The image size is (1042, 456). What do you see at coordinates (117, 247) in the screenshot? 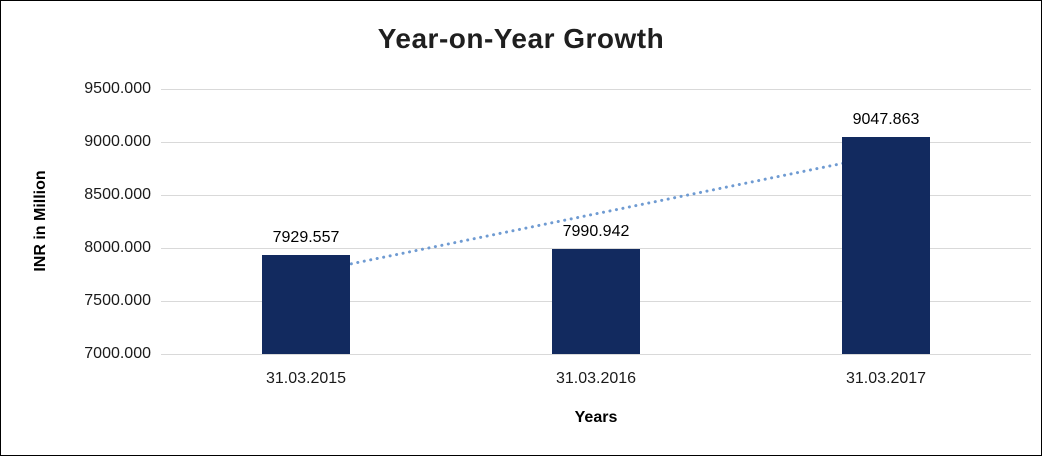
I see `y-tick-label: 8000.000` at bounding box center [117, 247].